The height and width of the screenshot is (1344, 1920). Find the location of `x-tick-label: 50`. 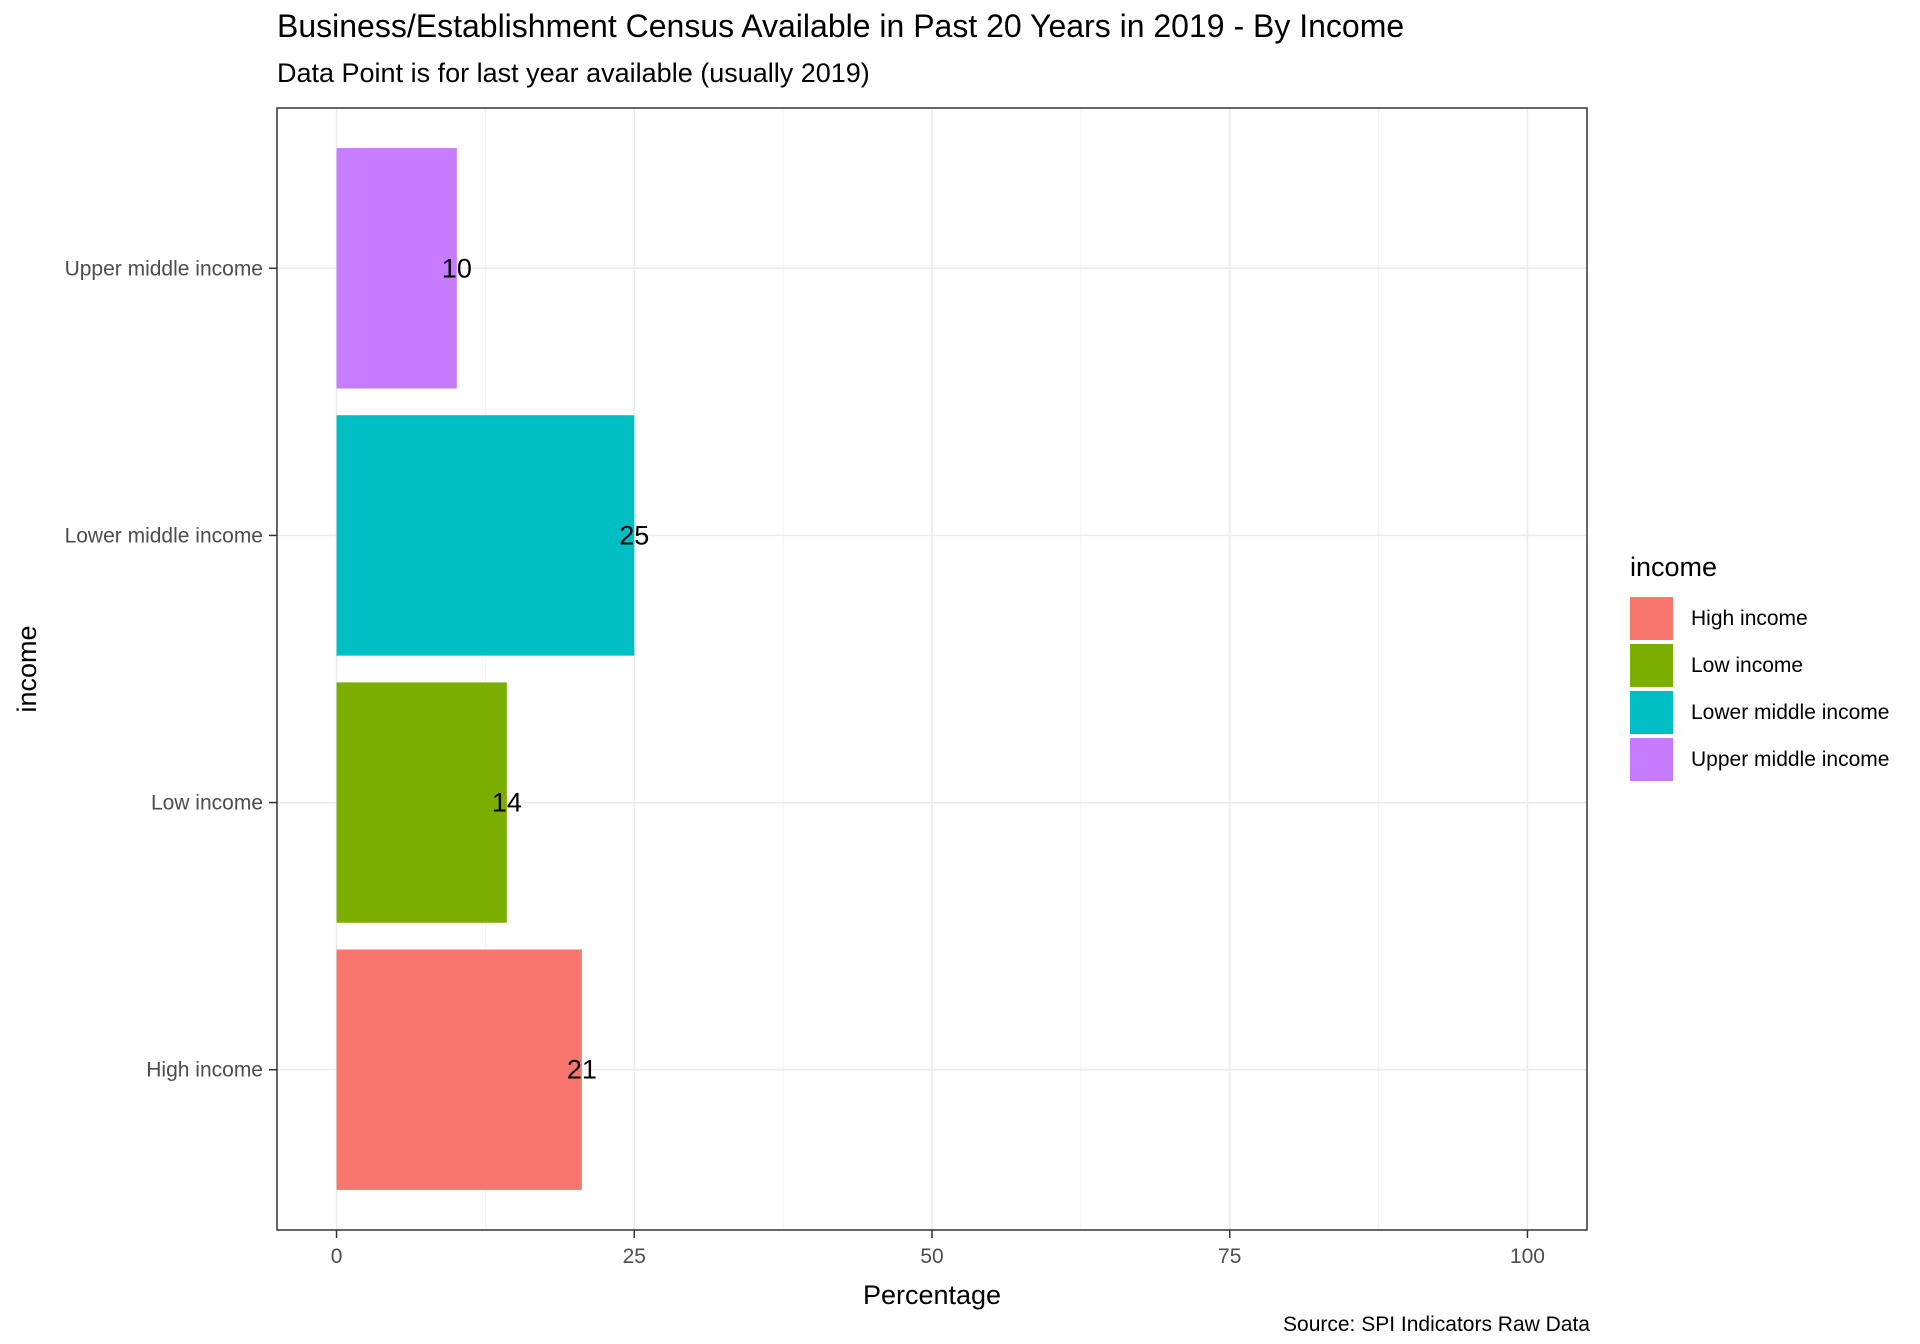

x-tick-label: 50 is located at coordinates (931, 1256).